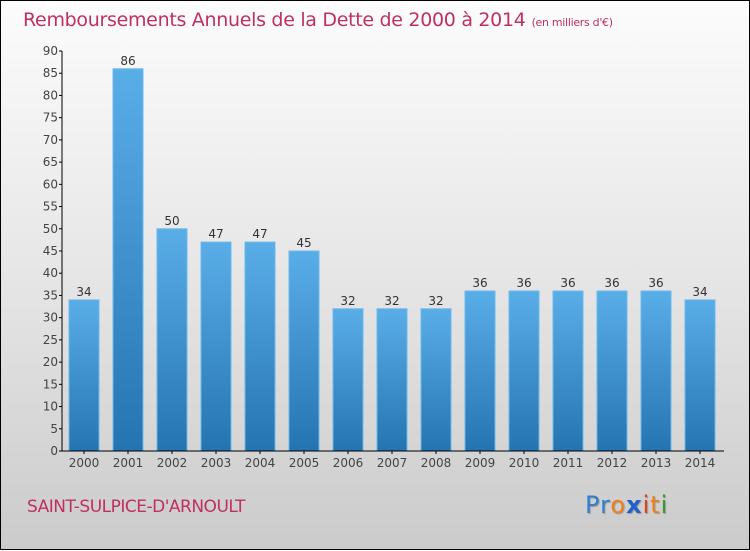 The height and width of the screenshot is (551, 750). Describe the element at coordinates (655, 505) in the screenshot. I see `logo-letter: t` at that location.